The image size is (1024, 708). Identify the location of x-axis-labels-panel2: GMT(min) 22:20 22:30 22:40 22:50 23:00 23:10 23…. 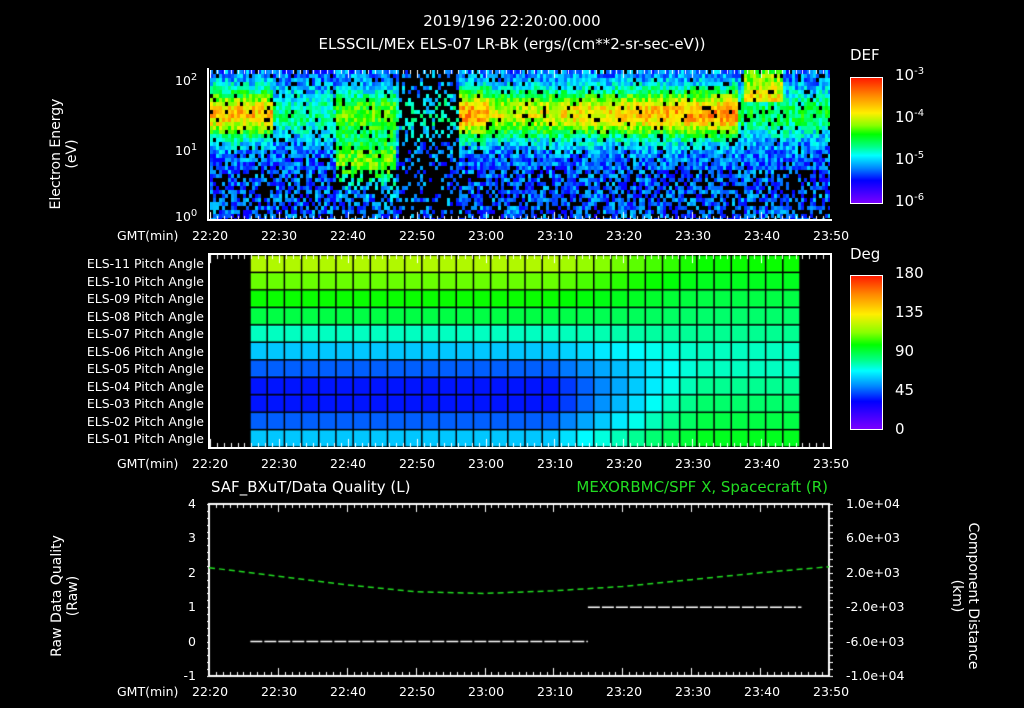
(512, 464).